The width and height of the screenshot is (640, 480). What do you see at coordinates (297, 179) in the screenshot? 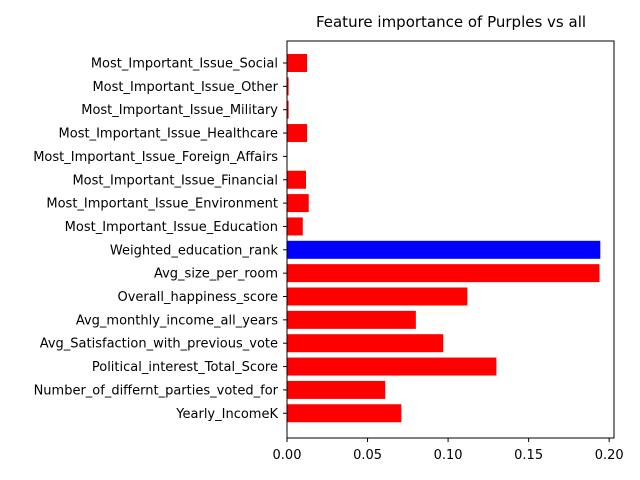
I see `bar-Most_Important_Issue_Financial` at bounding box center [297, 179].